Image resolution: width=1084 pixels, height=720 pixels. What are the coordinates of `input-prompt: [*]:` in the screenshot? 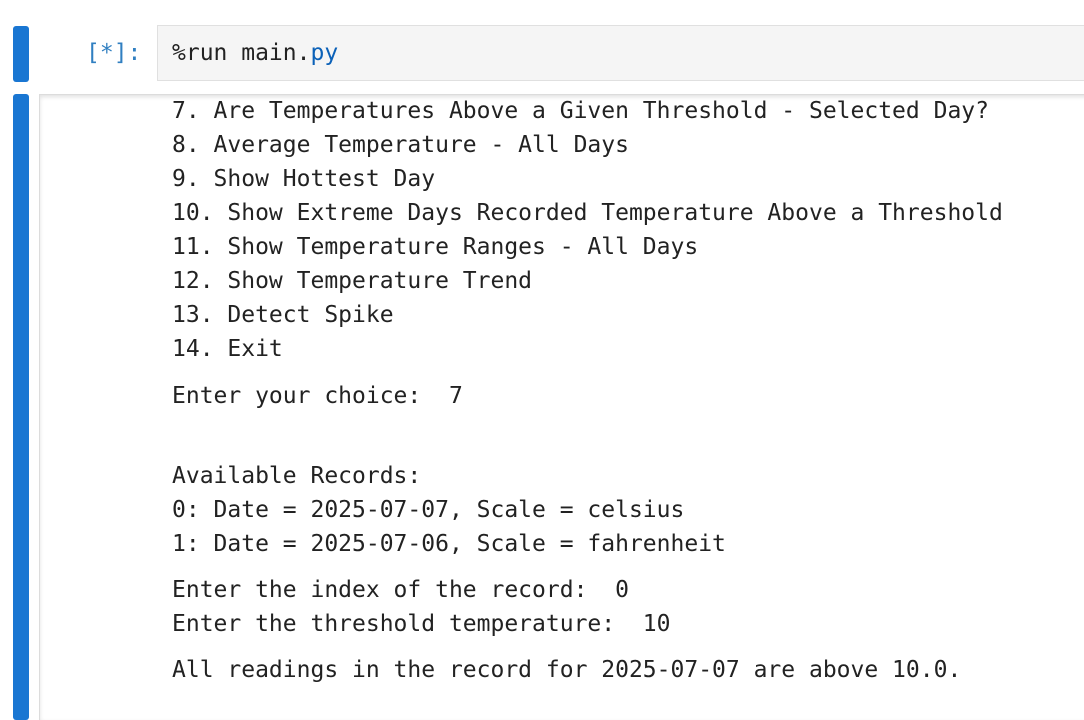 It's located at (114, 53).